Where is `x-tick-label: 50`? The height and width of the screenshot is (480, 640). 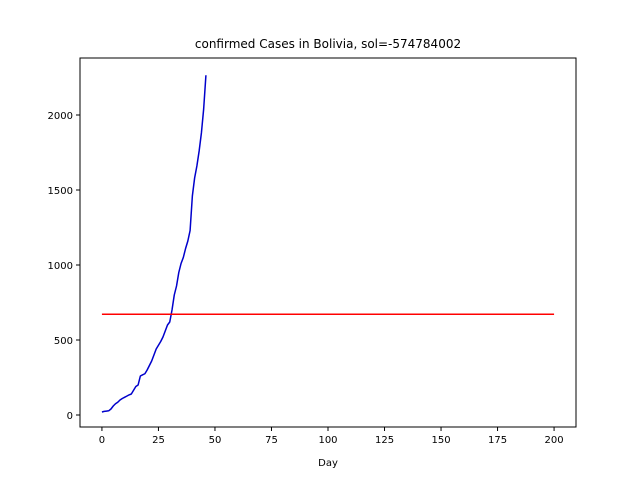
x-tick-label: 50 is located at coordinates (215, 440).